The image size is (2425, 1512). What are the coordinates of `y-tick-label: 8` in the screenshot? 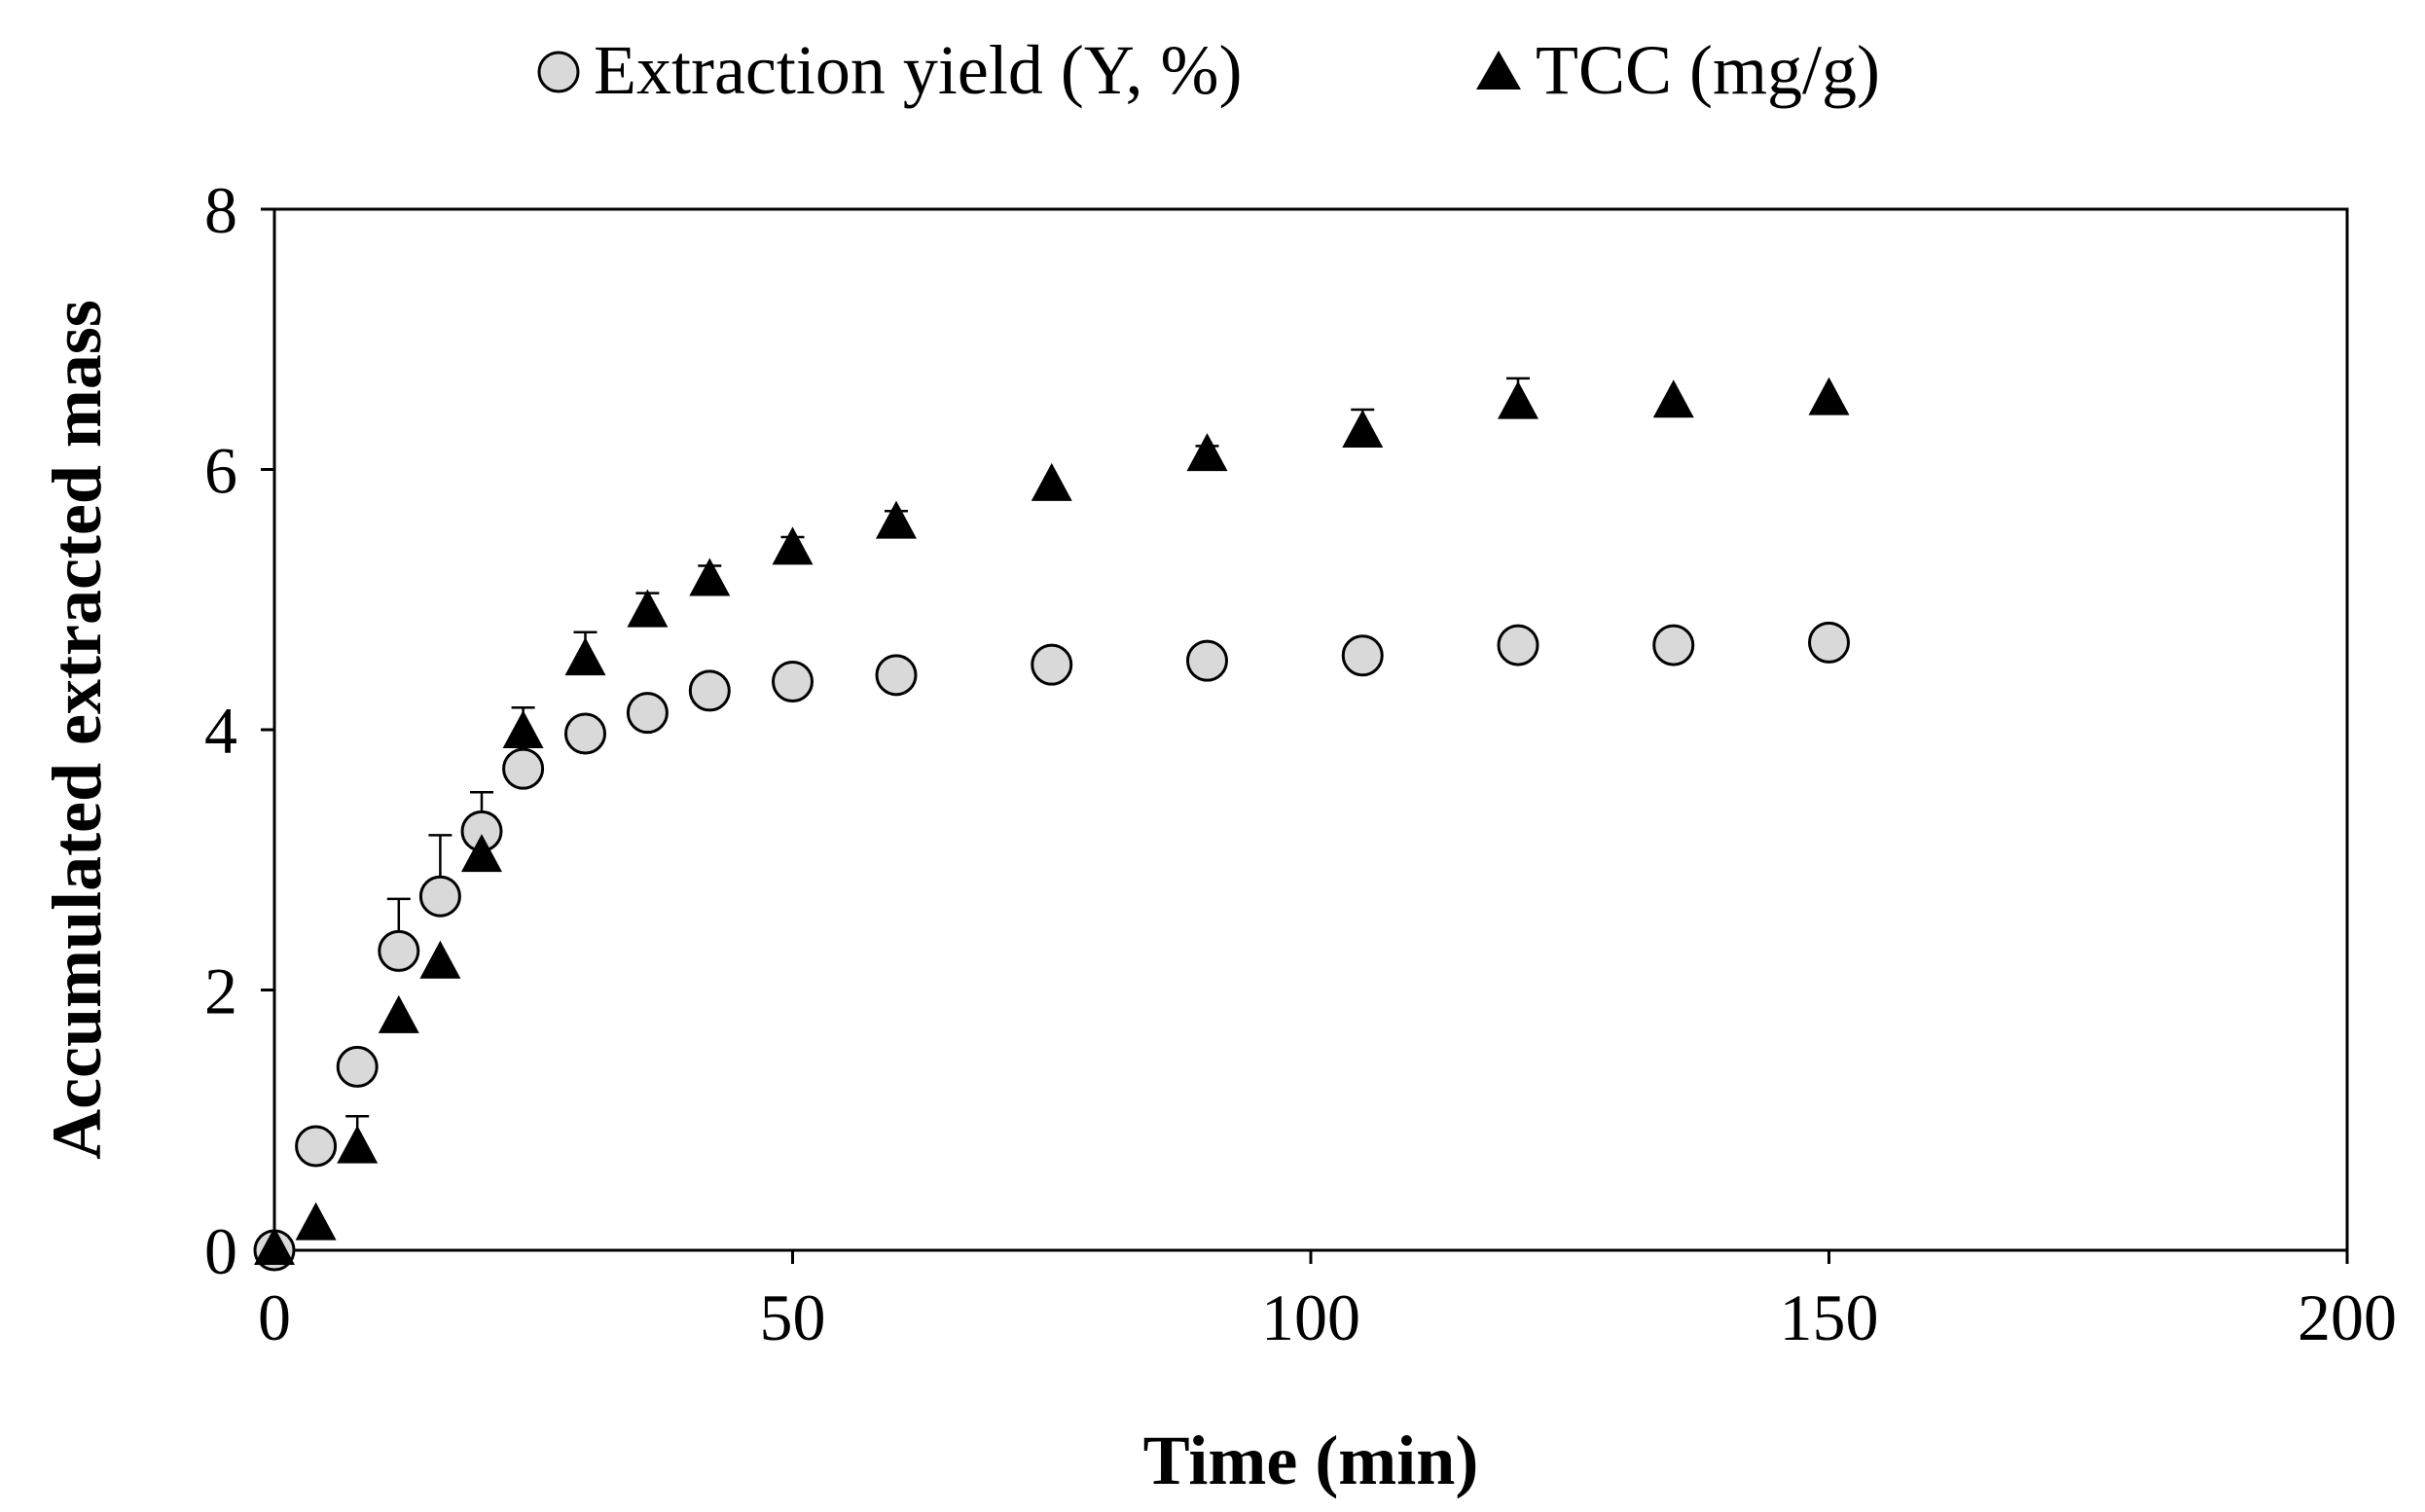 It's located at (220, 210).